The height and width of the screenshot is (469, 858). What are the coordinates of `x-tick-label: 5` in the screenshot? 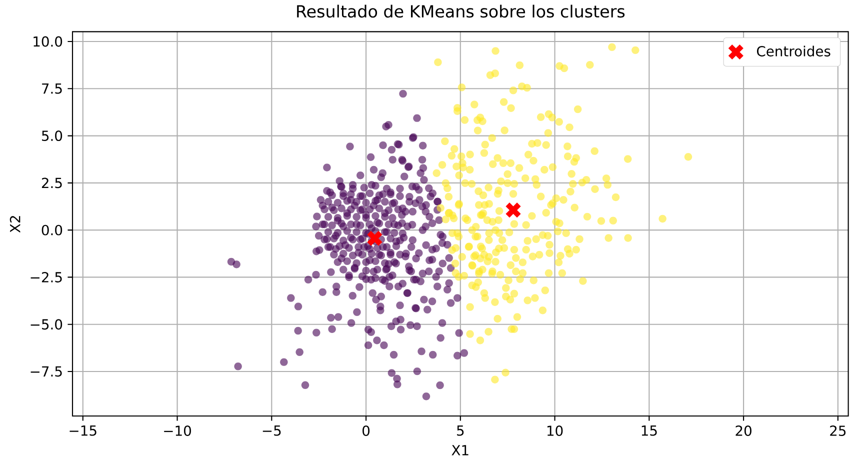 It's located at (460, 431).